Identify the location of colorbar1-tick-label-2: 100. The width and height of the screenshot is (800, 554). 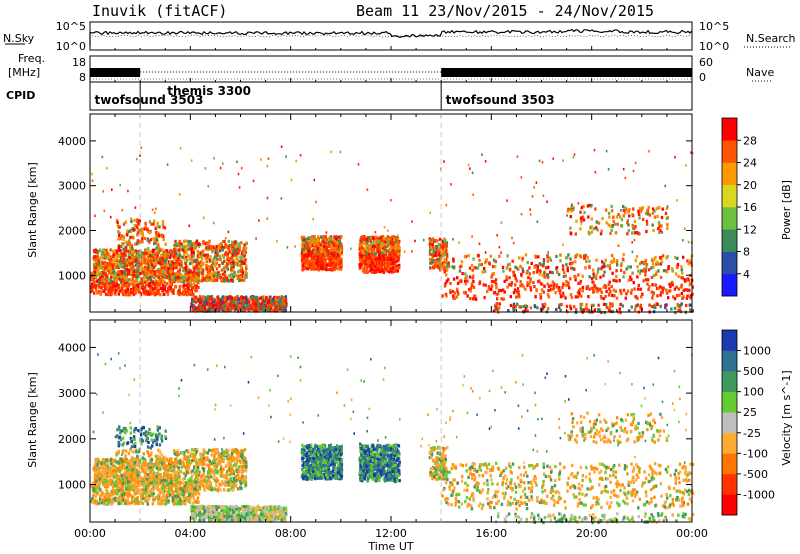
(753, 392).